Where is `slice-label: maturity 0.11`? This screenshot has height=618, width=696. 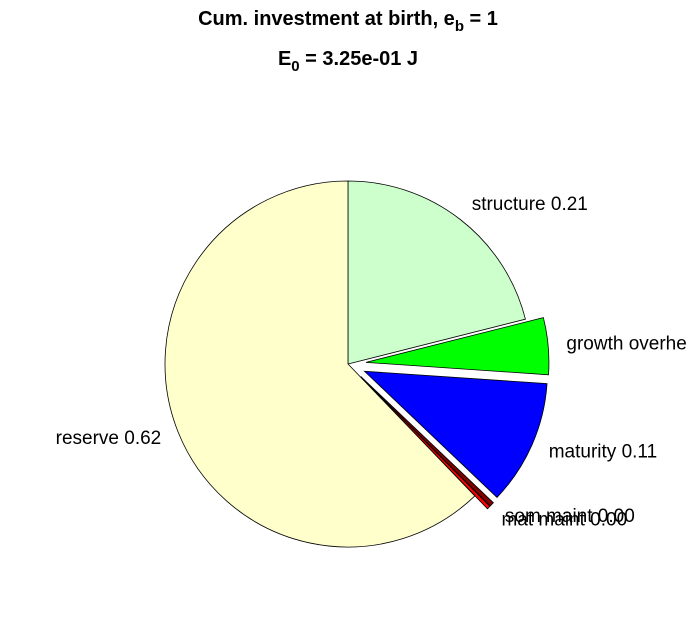 slice-label: maturity 0.11 is located at coordinates (603, 451).